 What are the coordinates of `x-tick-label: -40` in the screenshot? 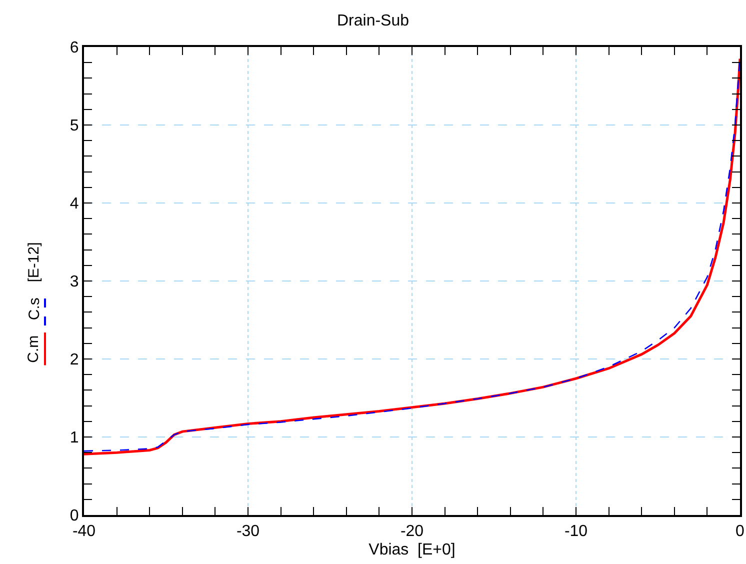 It's located at (84, 531).